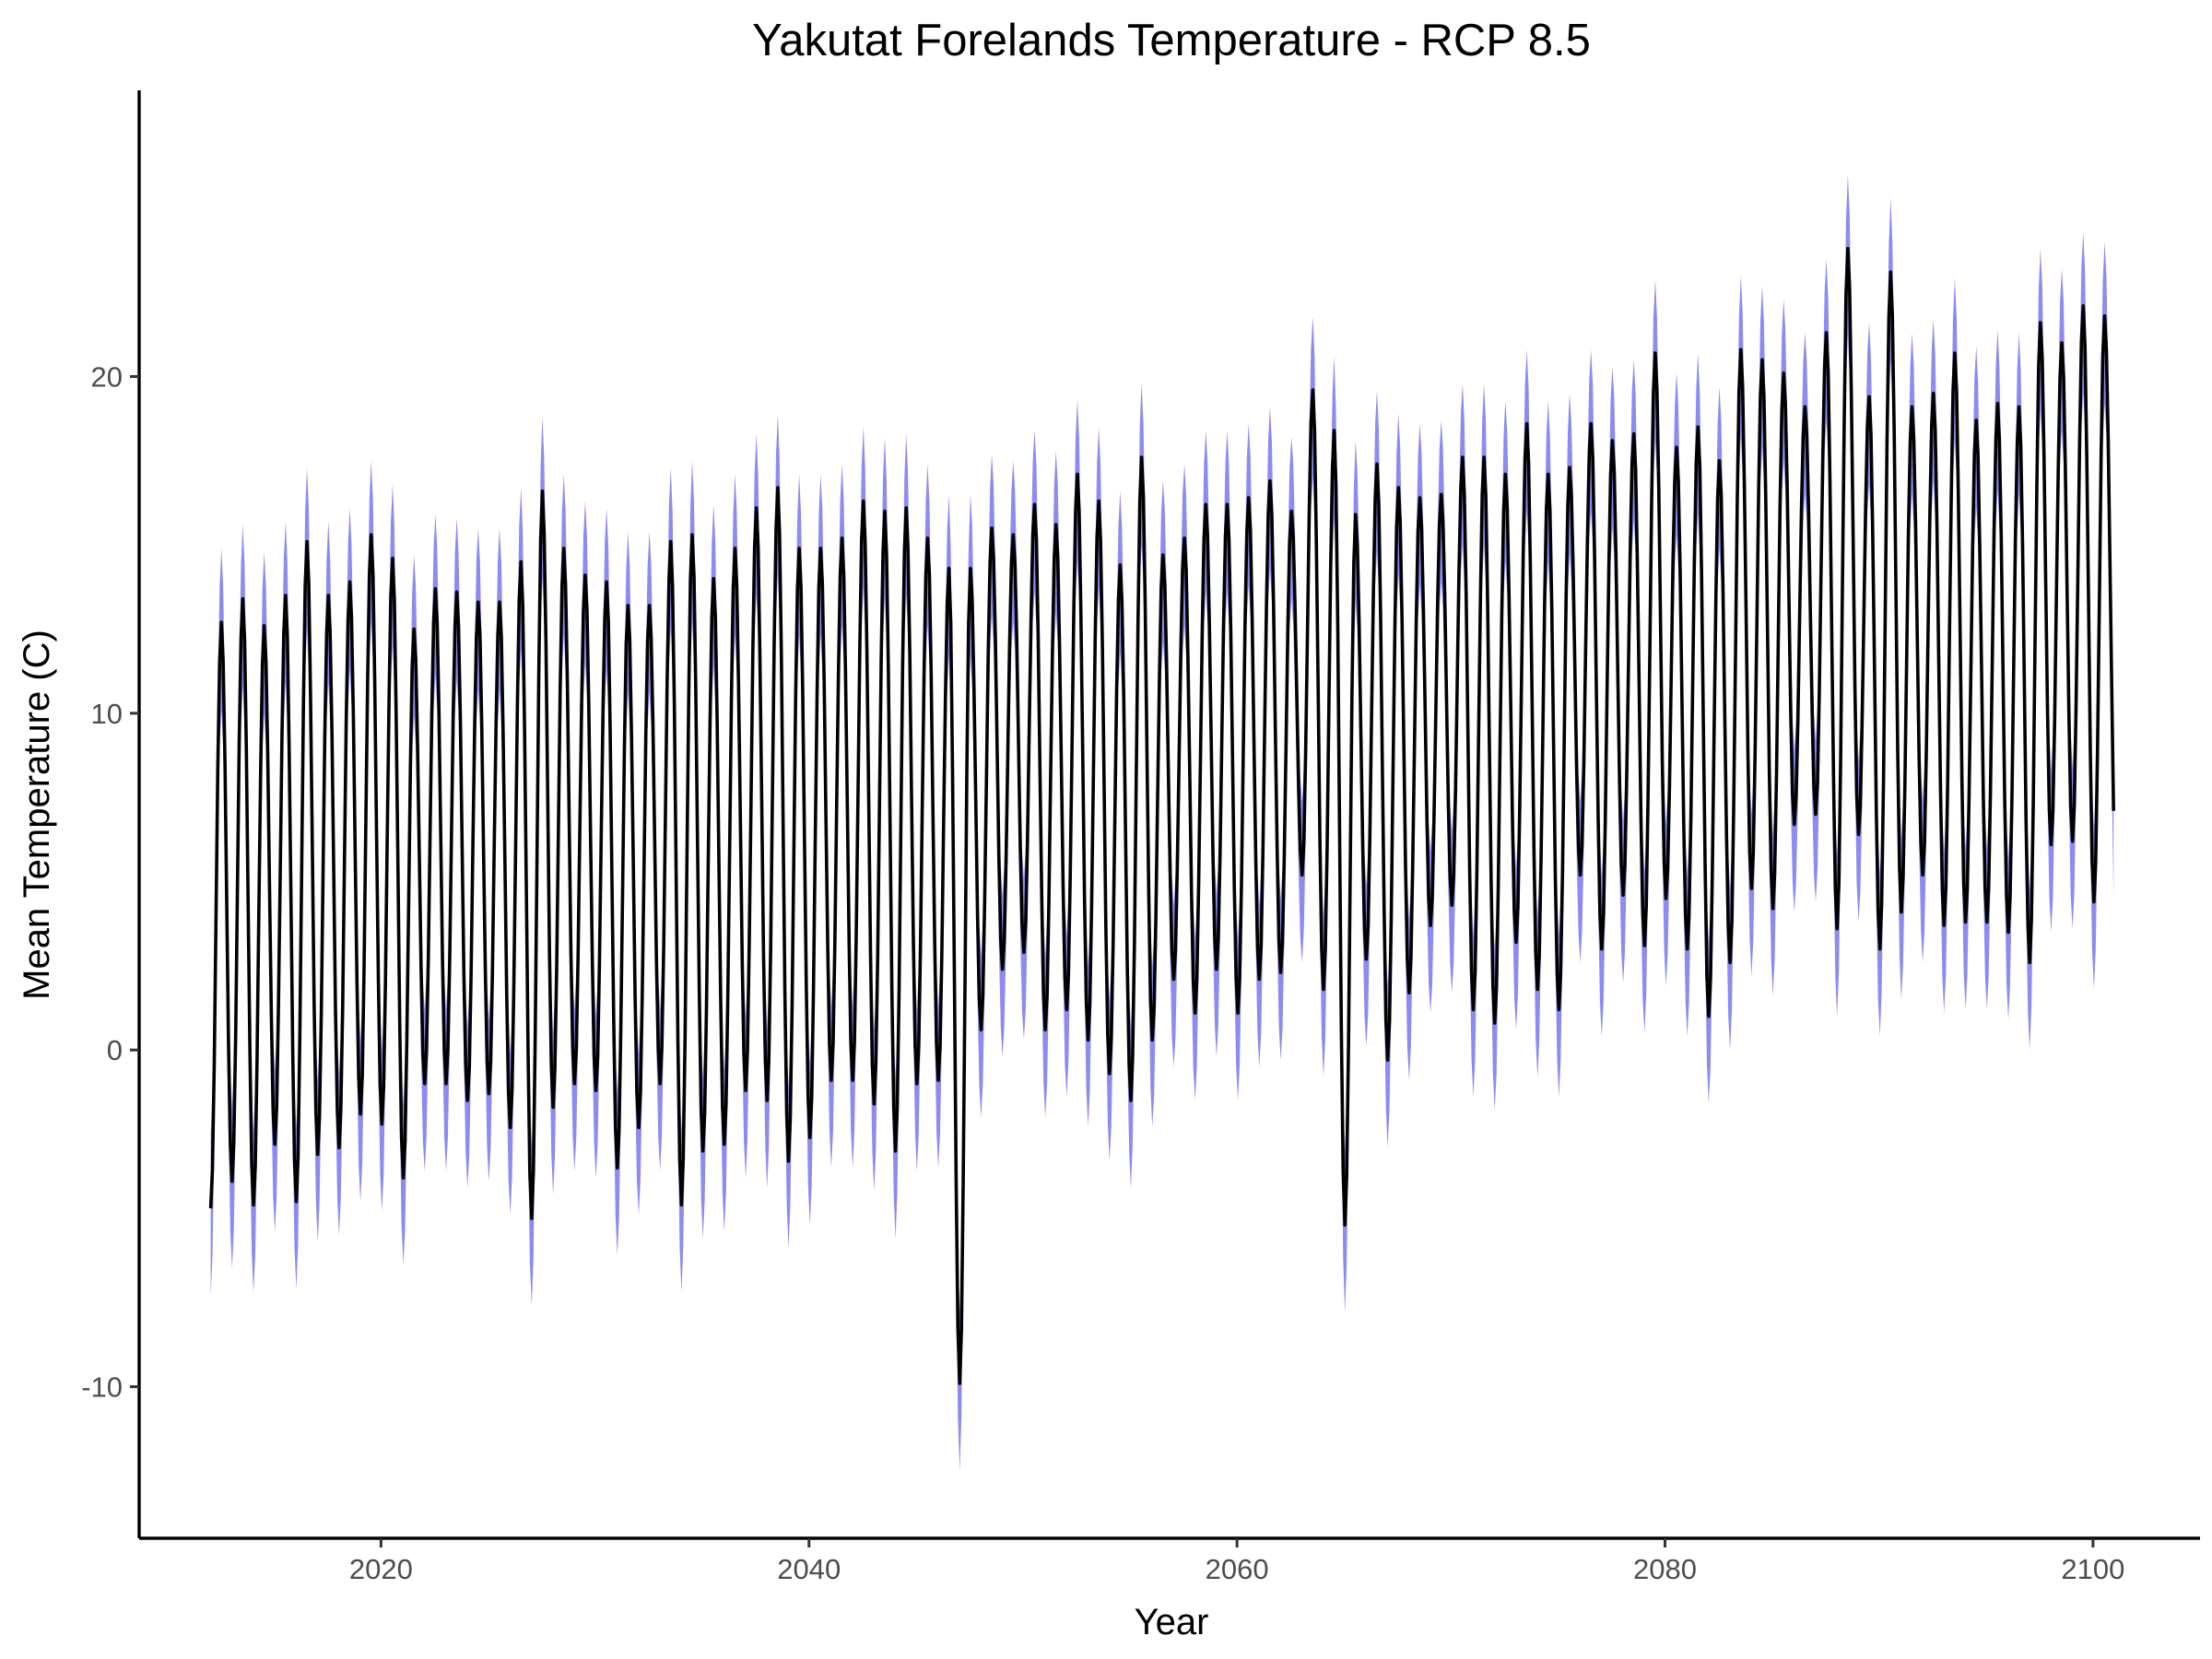 The height and width of the screenshot is (1659, 2212). What do you see at coordinates (37, 814) in the screenshot?
I see `y-axis-title: Mean Temperature (C)` at bounding box center [37, 814].